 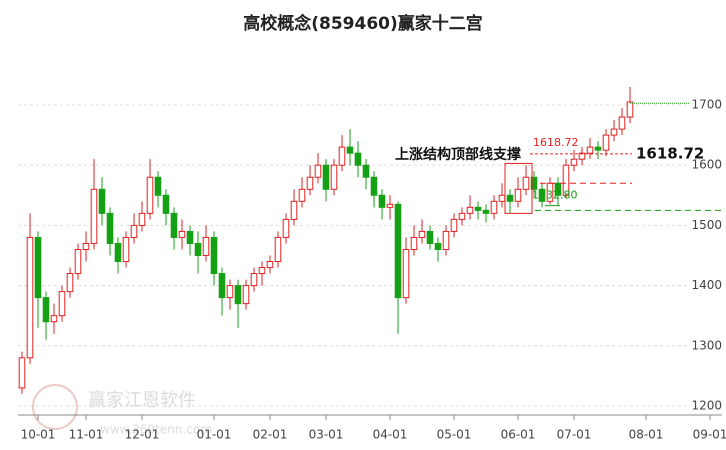 What do you see at coordinates (326, 435) in the screenshot?
I see `x-tick-label: 03-01` at bounding box center [326, 435].